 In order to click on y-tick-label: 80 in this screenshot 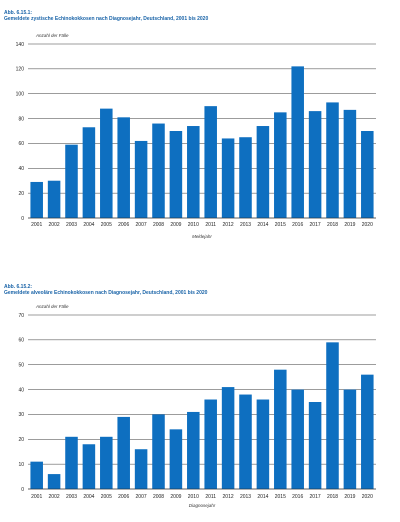, I will do `click(21, 119)`.